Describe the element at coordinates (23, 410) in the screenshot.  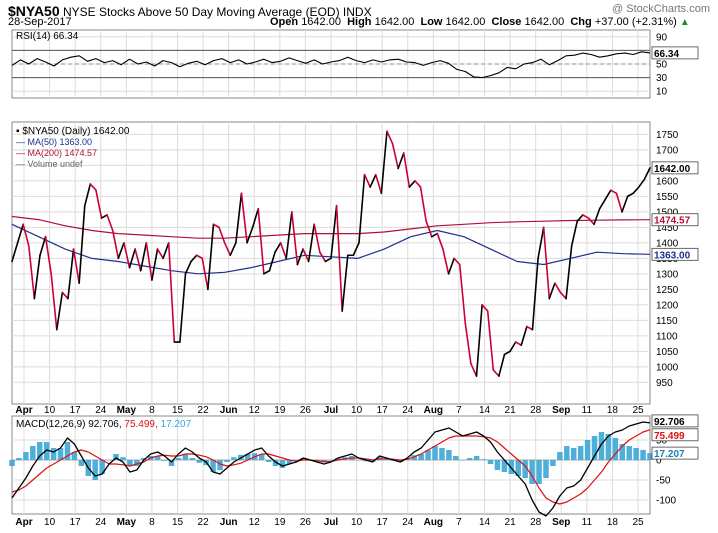
I see `price-x-tick-label: Apr` at that location.